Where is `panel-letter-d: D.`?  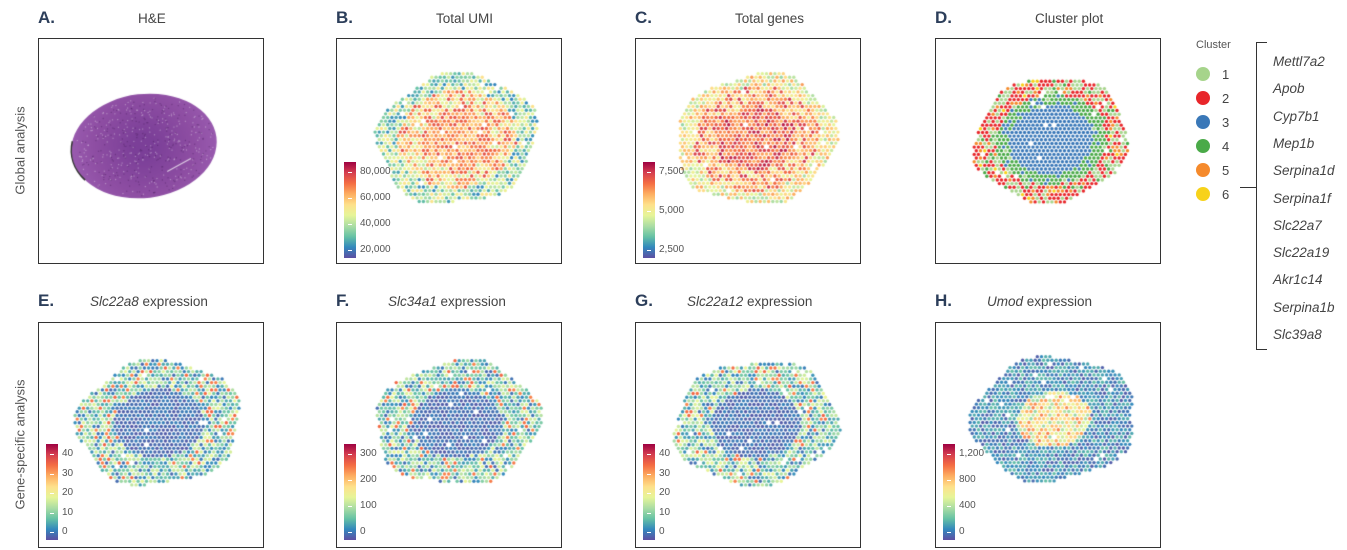
panel-letter-d: D. is located at coordinates (943, 17).